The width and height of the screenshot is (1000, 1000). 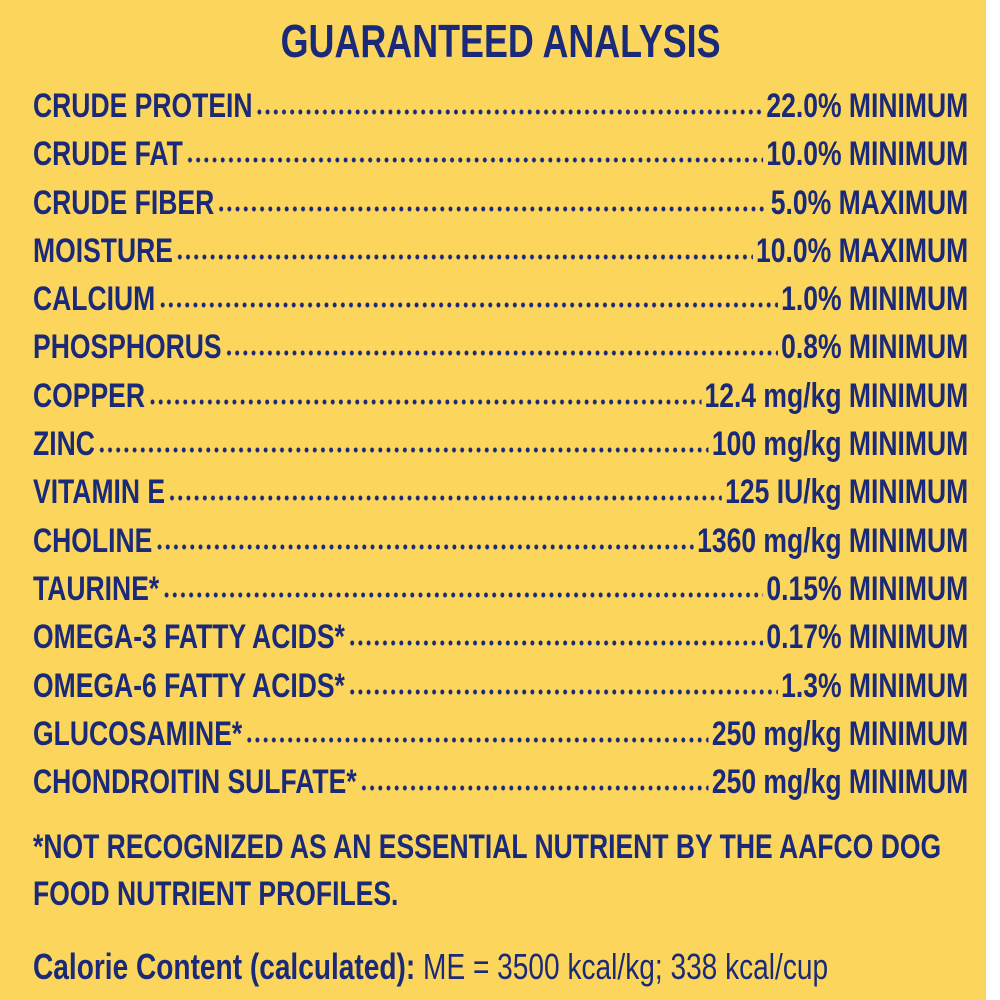 What do you see at coordinates (224, 967) in the screenshot?
I see `calorie-label: Calorie Content (calculated):` at bounding box center [224, 967].